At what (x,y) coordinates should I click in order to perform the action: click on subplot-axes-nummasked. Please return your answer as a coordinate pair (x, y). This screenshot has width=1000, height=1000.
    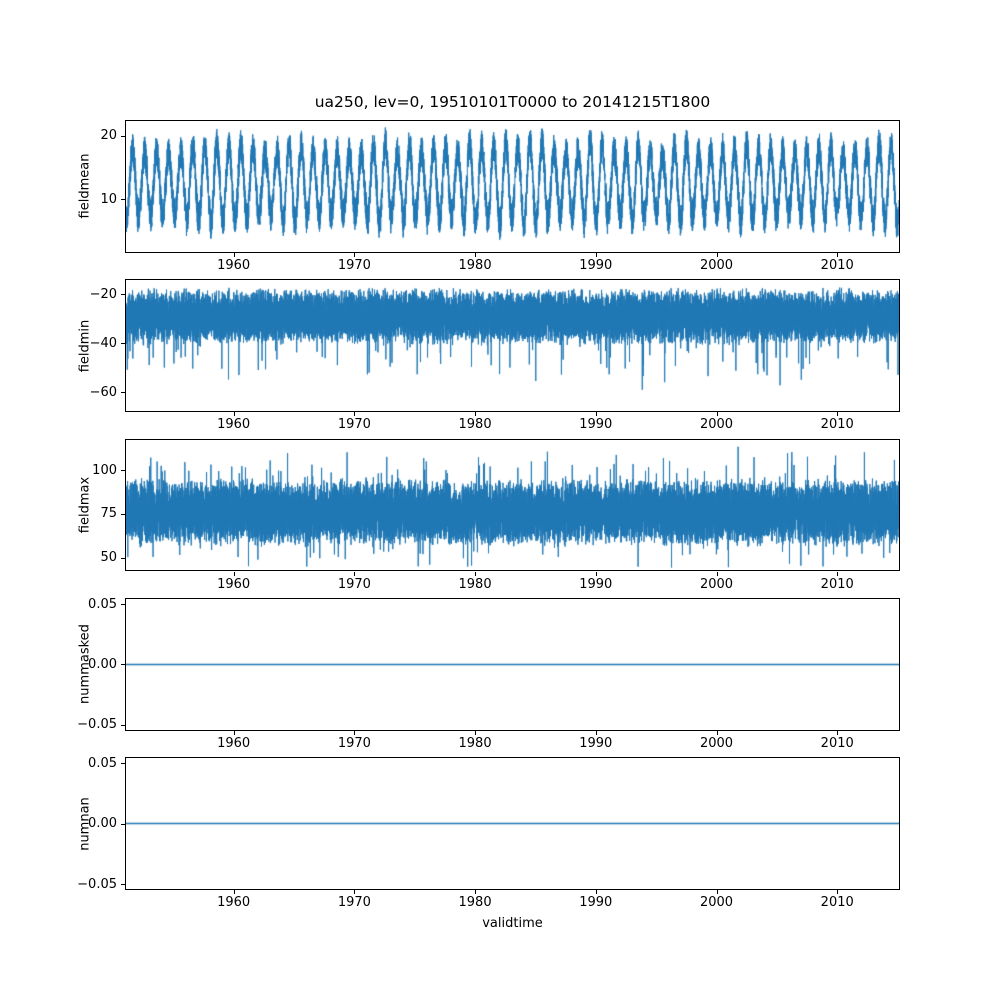
    Looking at the image, I should click on (512, 664).